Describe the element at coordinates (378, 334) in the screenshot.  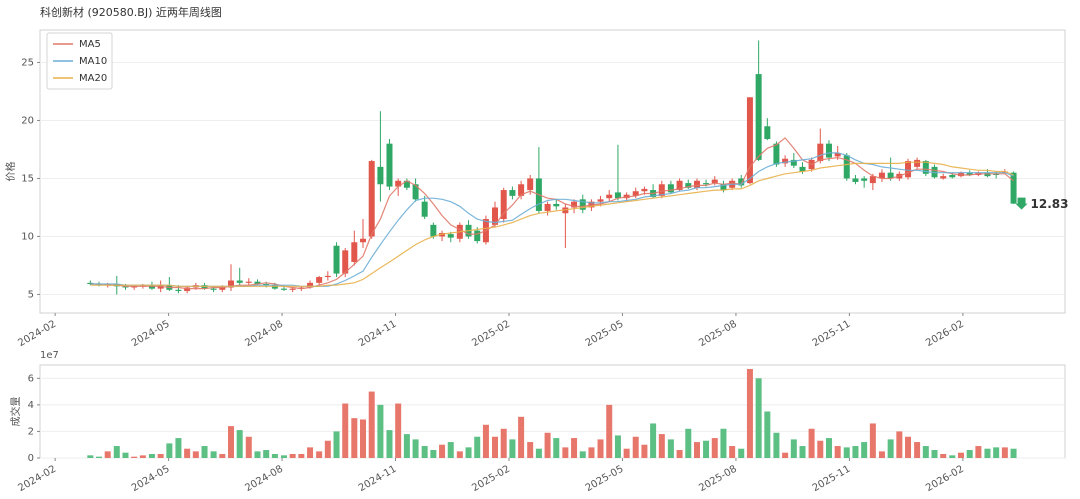
I see `x-tick-label: 2024-11` at that location.